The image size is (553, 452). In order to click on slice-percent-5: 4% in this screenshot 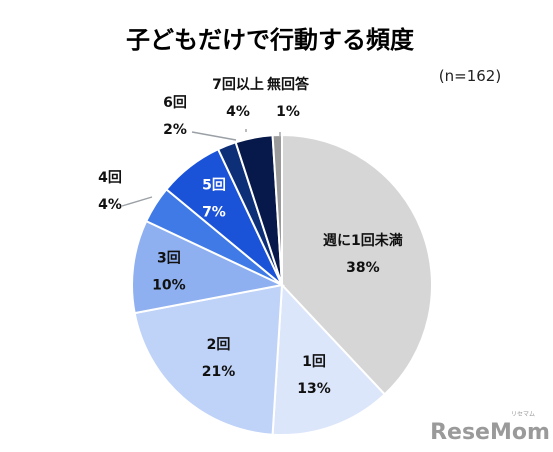, I will do `click(110, 205)`.